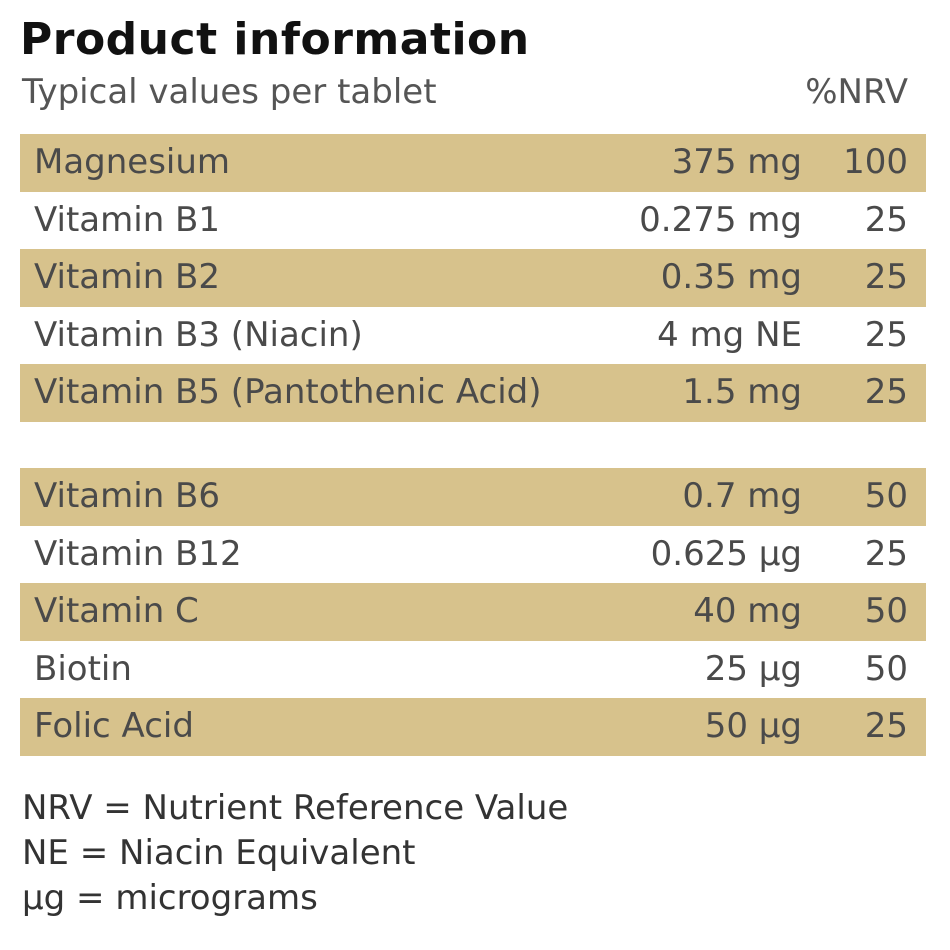 Image resolution: width=950 pixels, height=950 pixels. I want to click on subtitle: Typical values per tablet, so click(229, 92).